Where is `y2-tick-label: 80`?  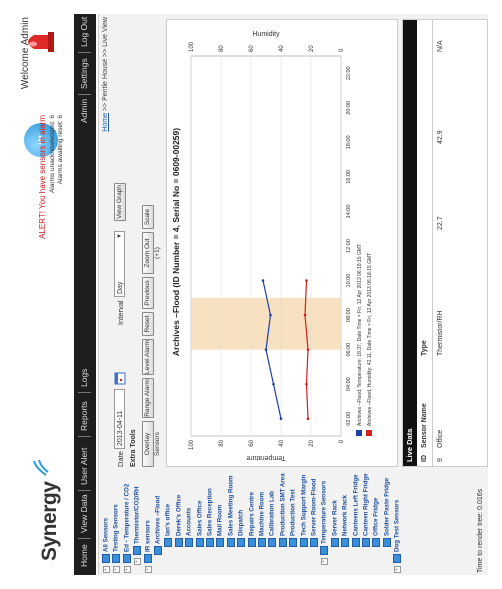
y2-tick-label: 80 is located at coordinates (222, 48).